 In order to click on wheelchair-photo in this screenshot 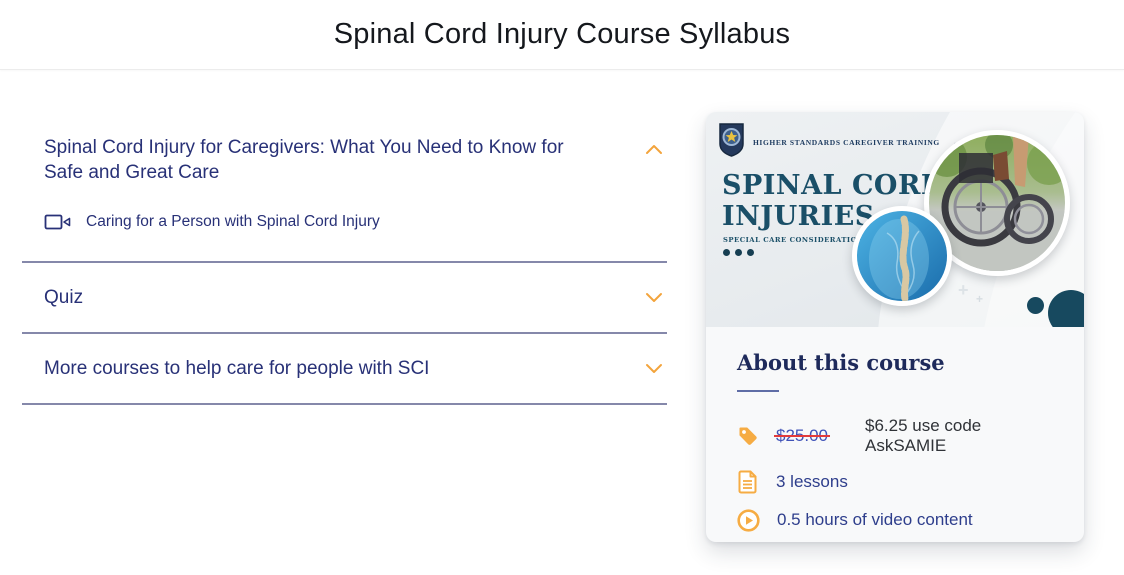, I will do `click(997, 203)`.